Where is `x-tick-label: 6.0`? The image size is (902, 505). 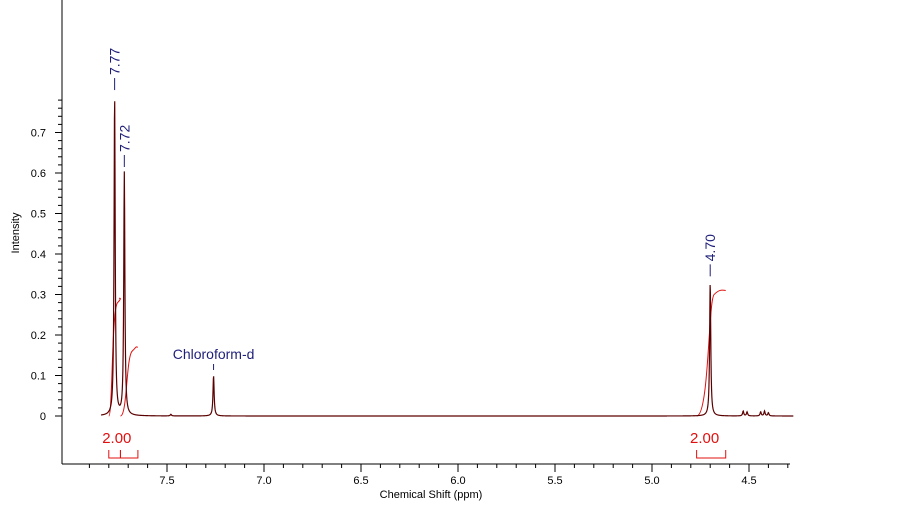
x-tick-label: 6.0 is located at coordinates (457, 481).